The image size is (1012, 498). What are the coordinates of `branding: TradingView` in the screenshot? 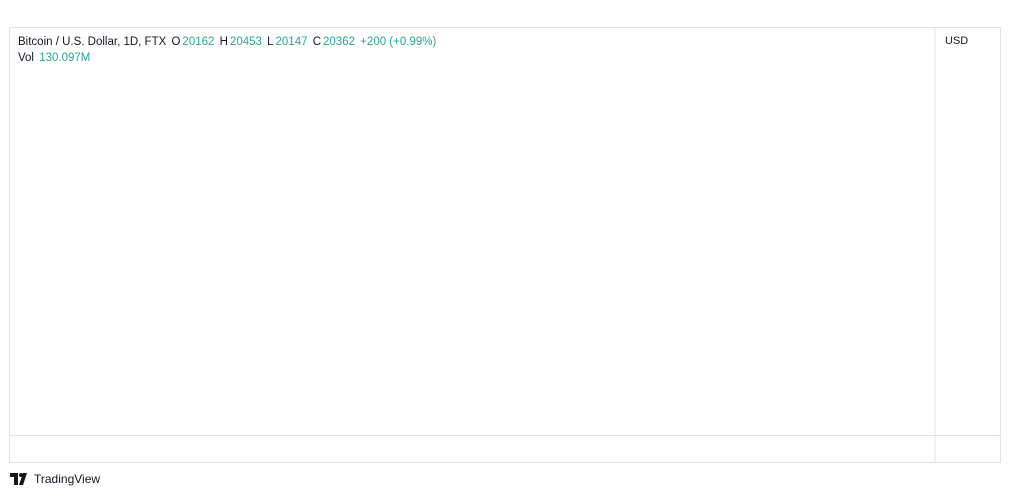 It's located at (55, 479).